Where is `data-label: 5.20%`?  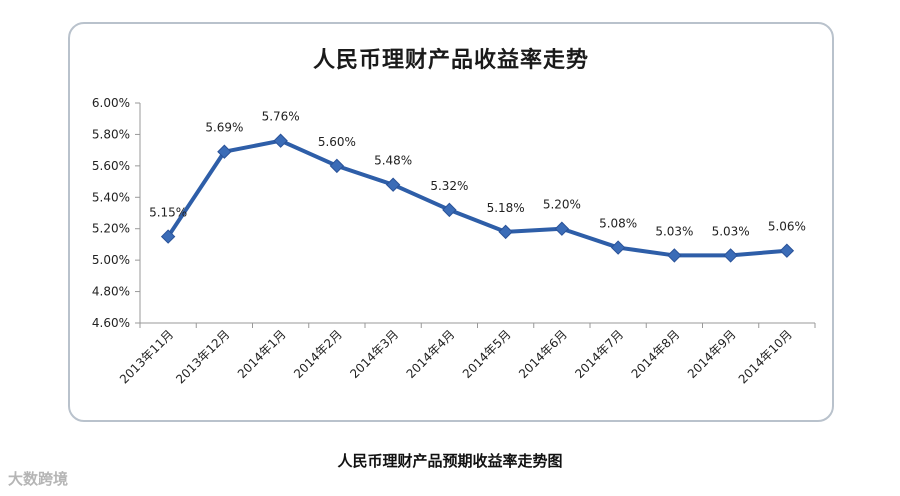
data-label: 5.20% is located at coordinates (562, 205).